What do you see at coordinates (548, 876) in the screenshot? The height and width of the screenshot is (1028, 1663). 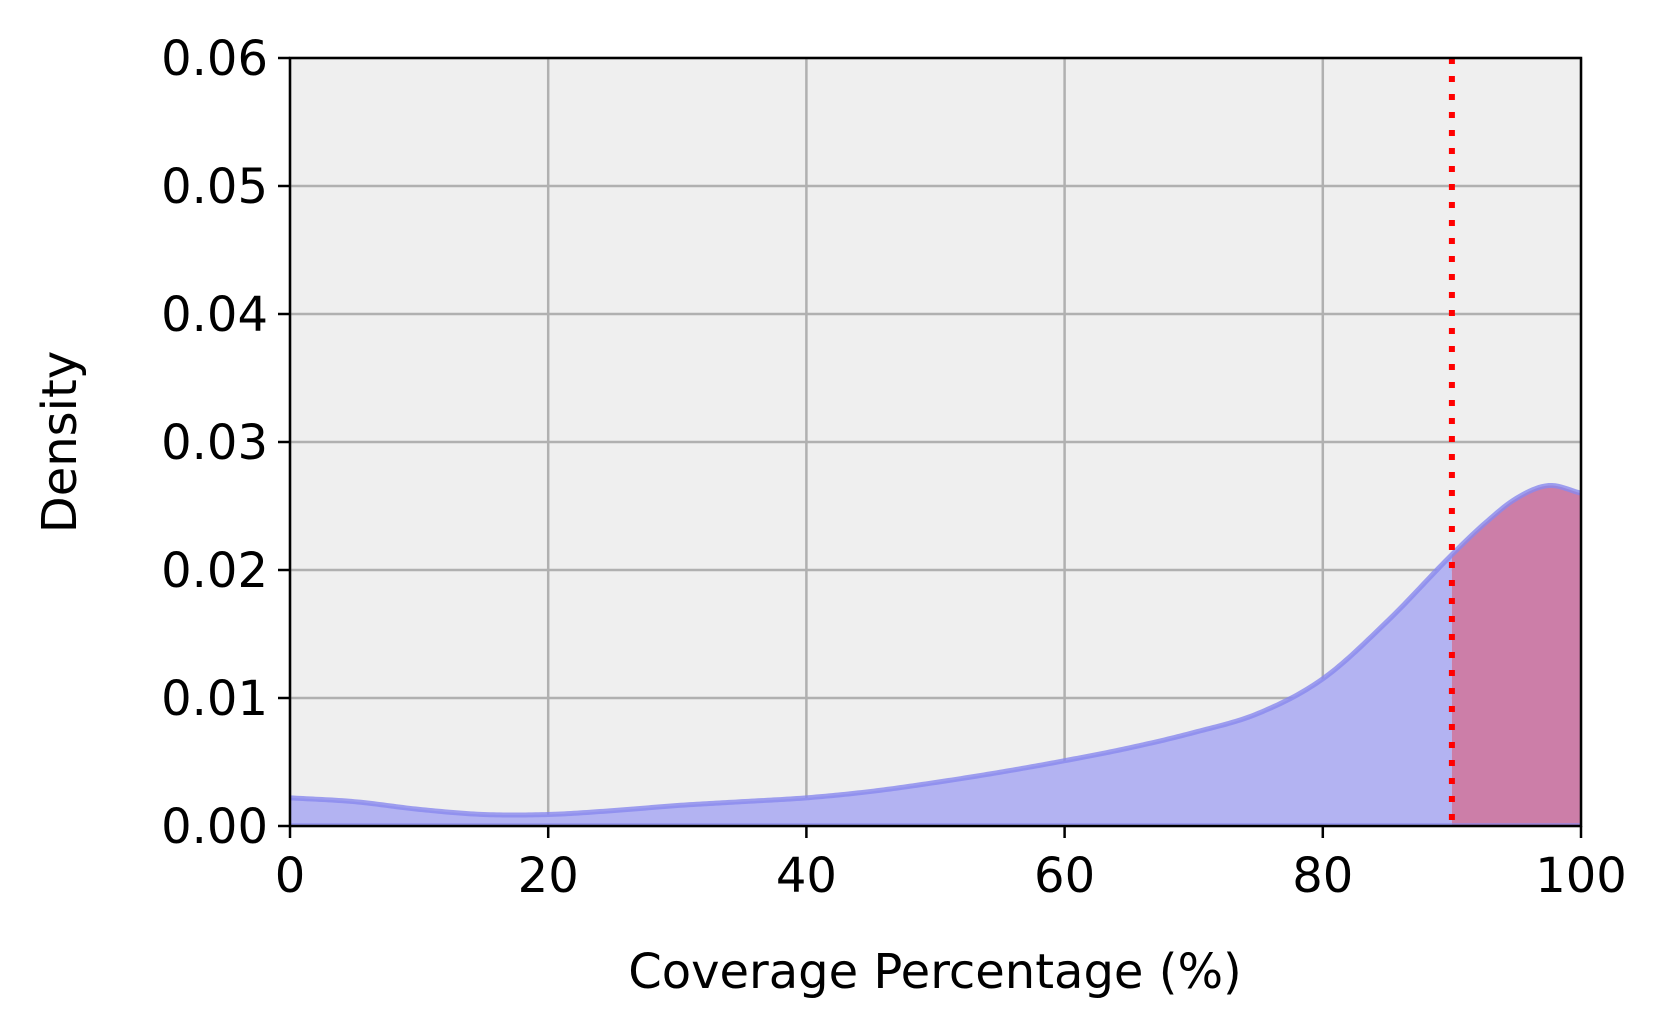 I see `x-tick-label-1: 20` at bounding box center [548, 876].